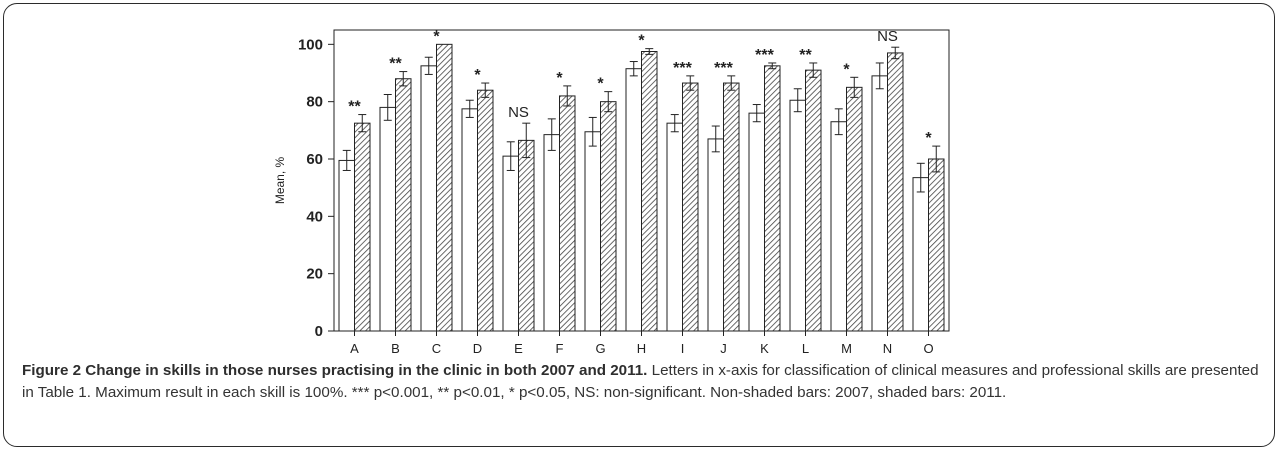 The height and width of the screenshot is (451, 1282). What do you see at coordinates (310, 44) in the screenshot?
I see `y-tick-label: 100` at bounding box center [310, 44].